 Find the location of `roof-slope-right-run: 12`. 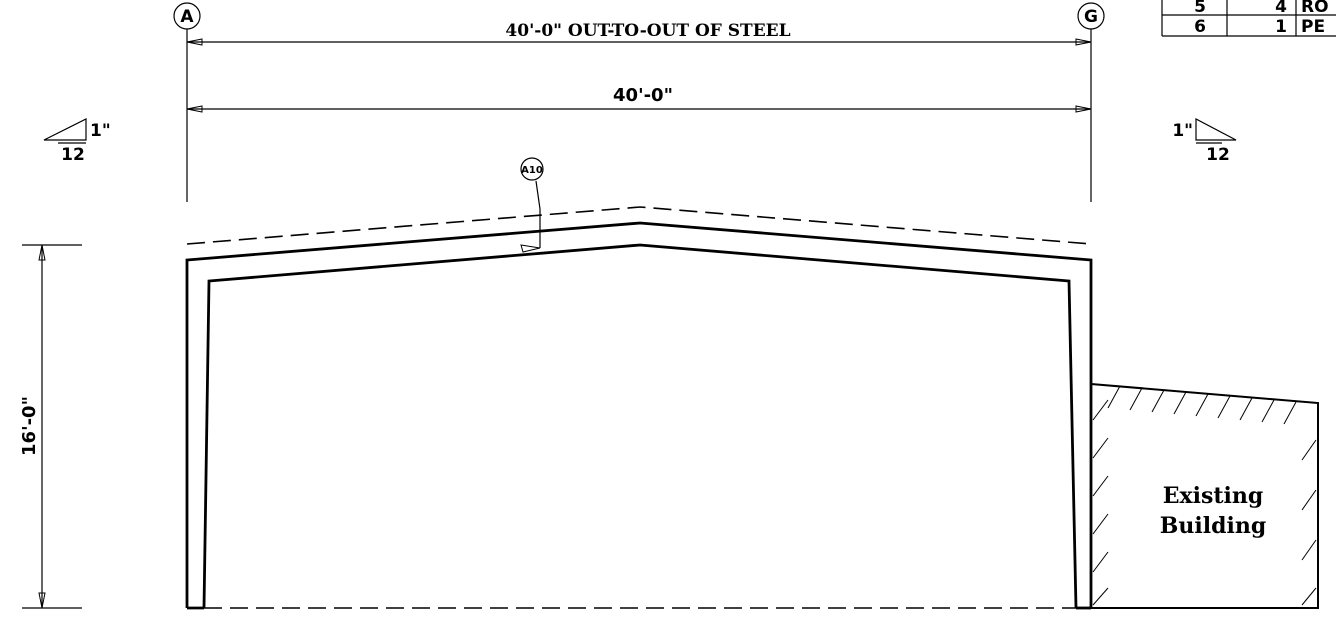

roof-slope-right-run: 12 is located at coordinates (1218, 155).